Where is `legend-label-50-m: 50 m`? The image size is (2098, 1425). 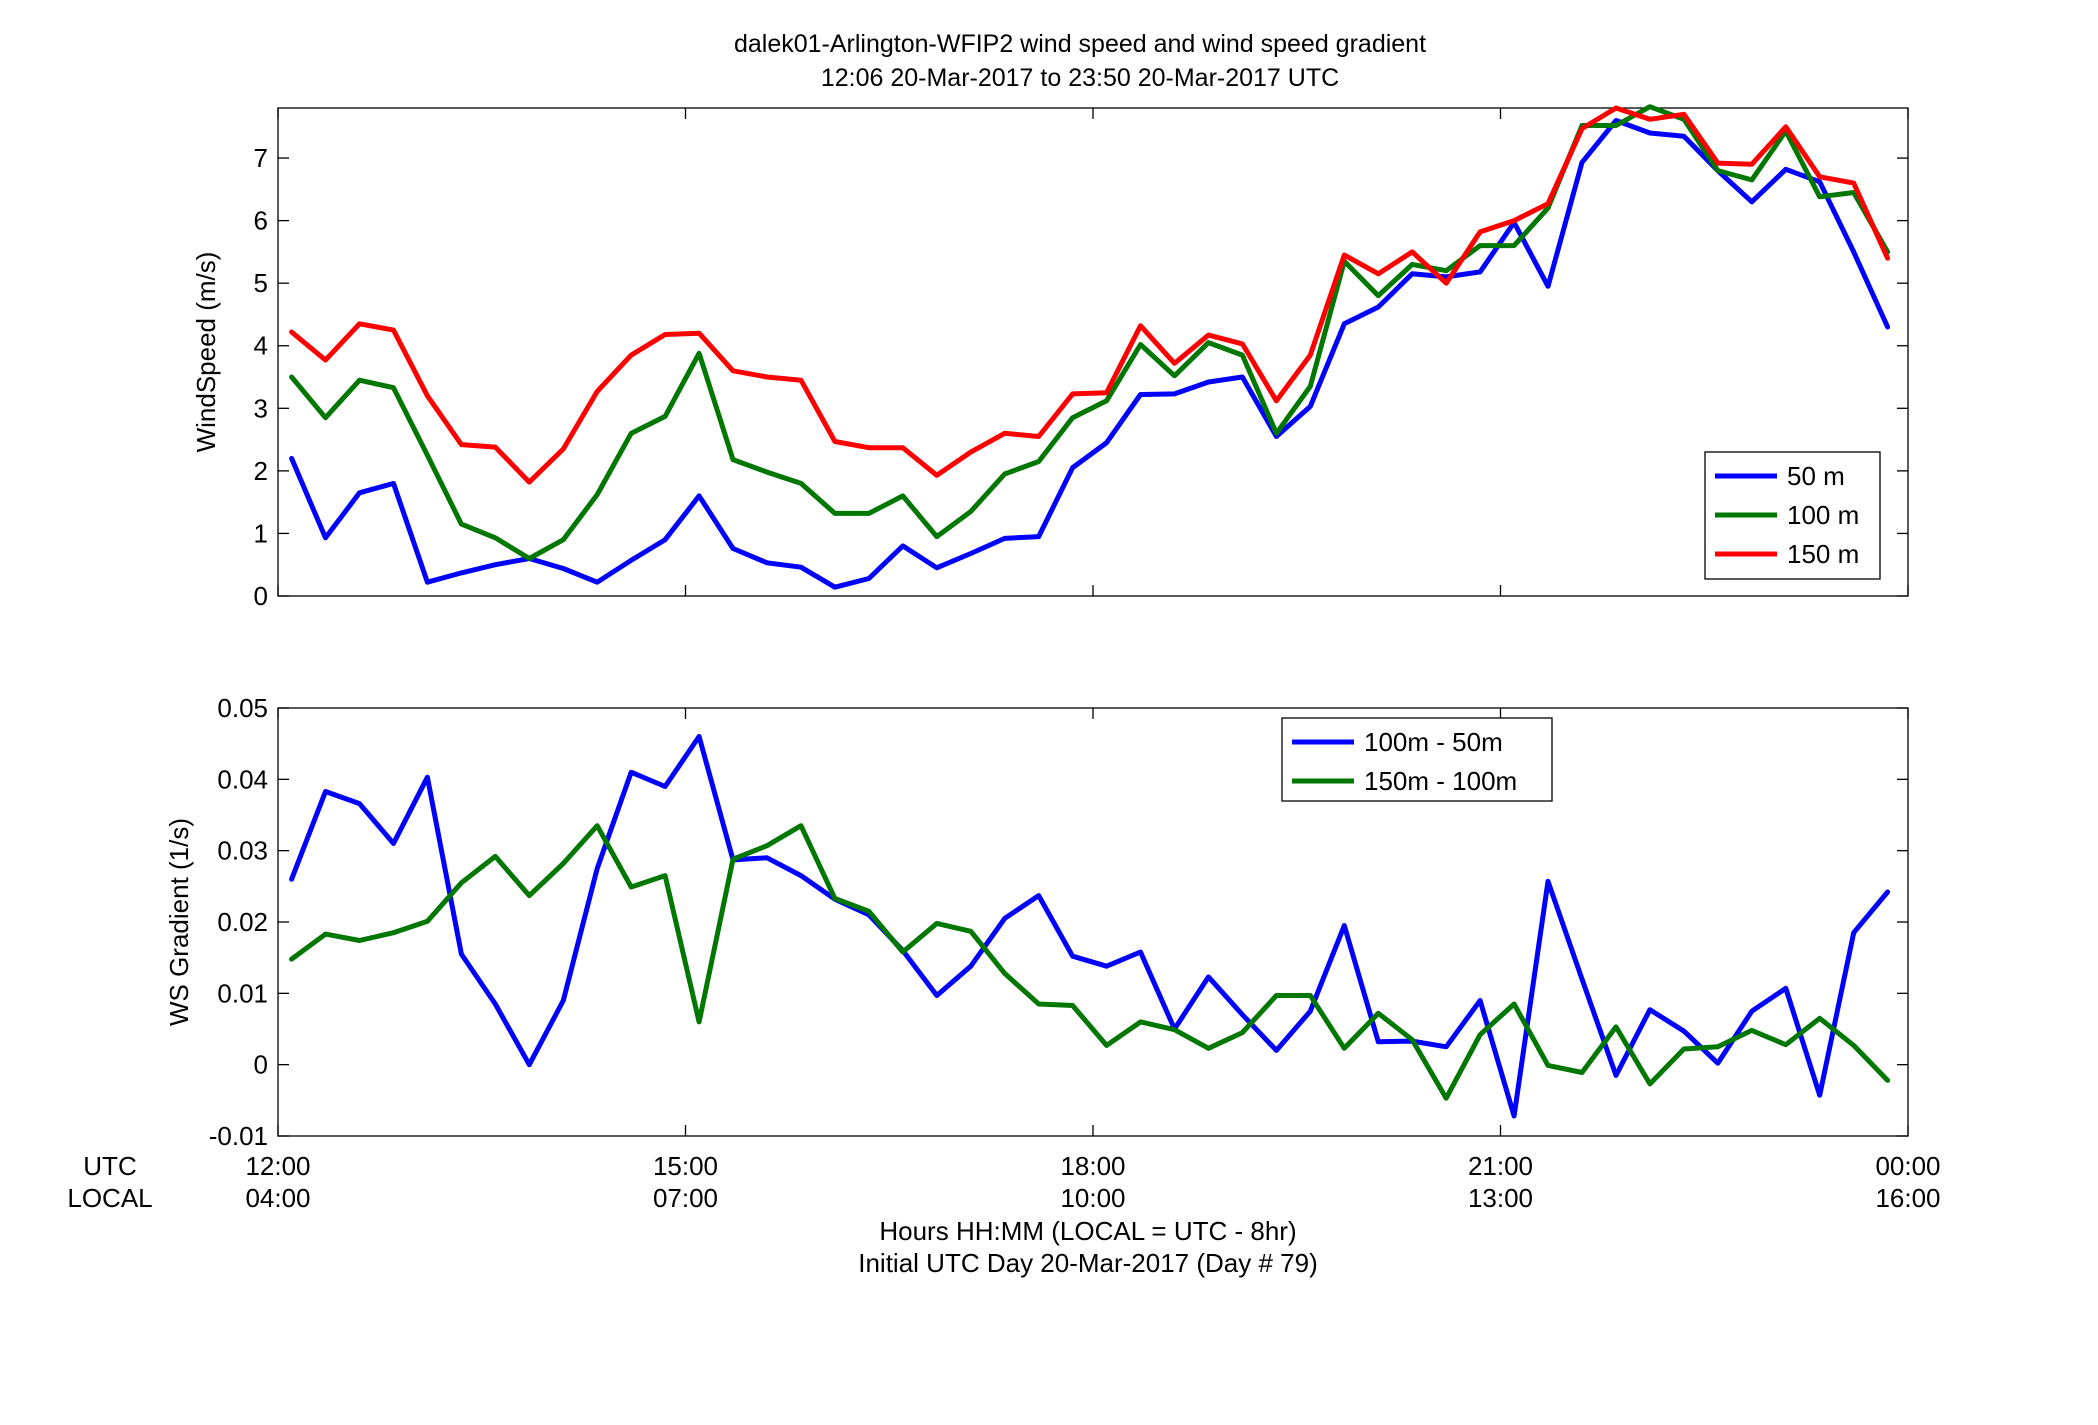
legend-label-50-m: 50 m is located at coordinates (1816, 476).